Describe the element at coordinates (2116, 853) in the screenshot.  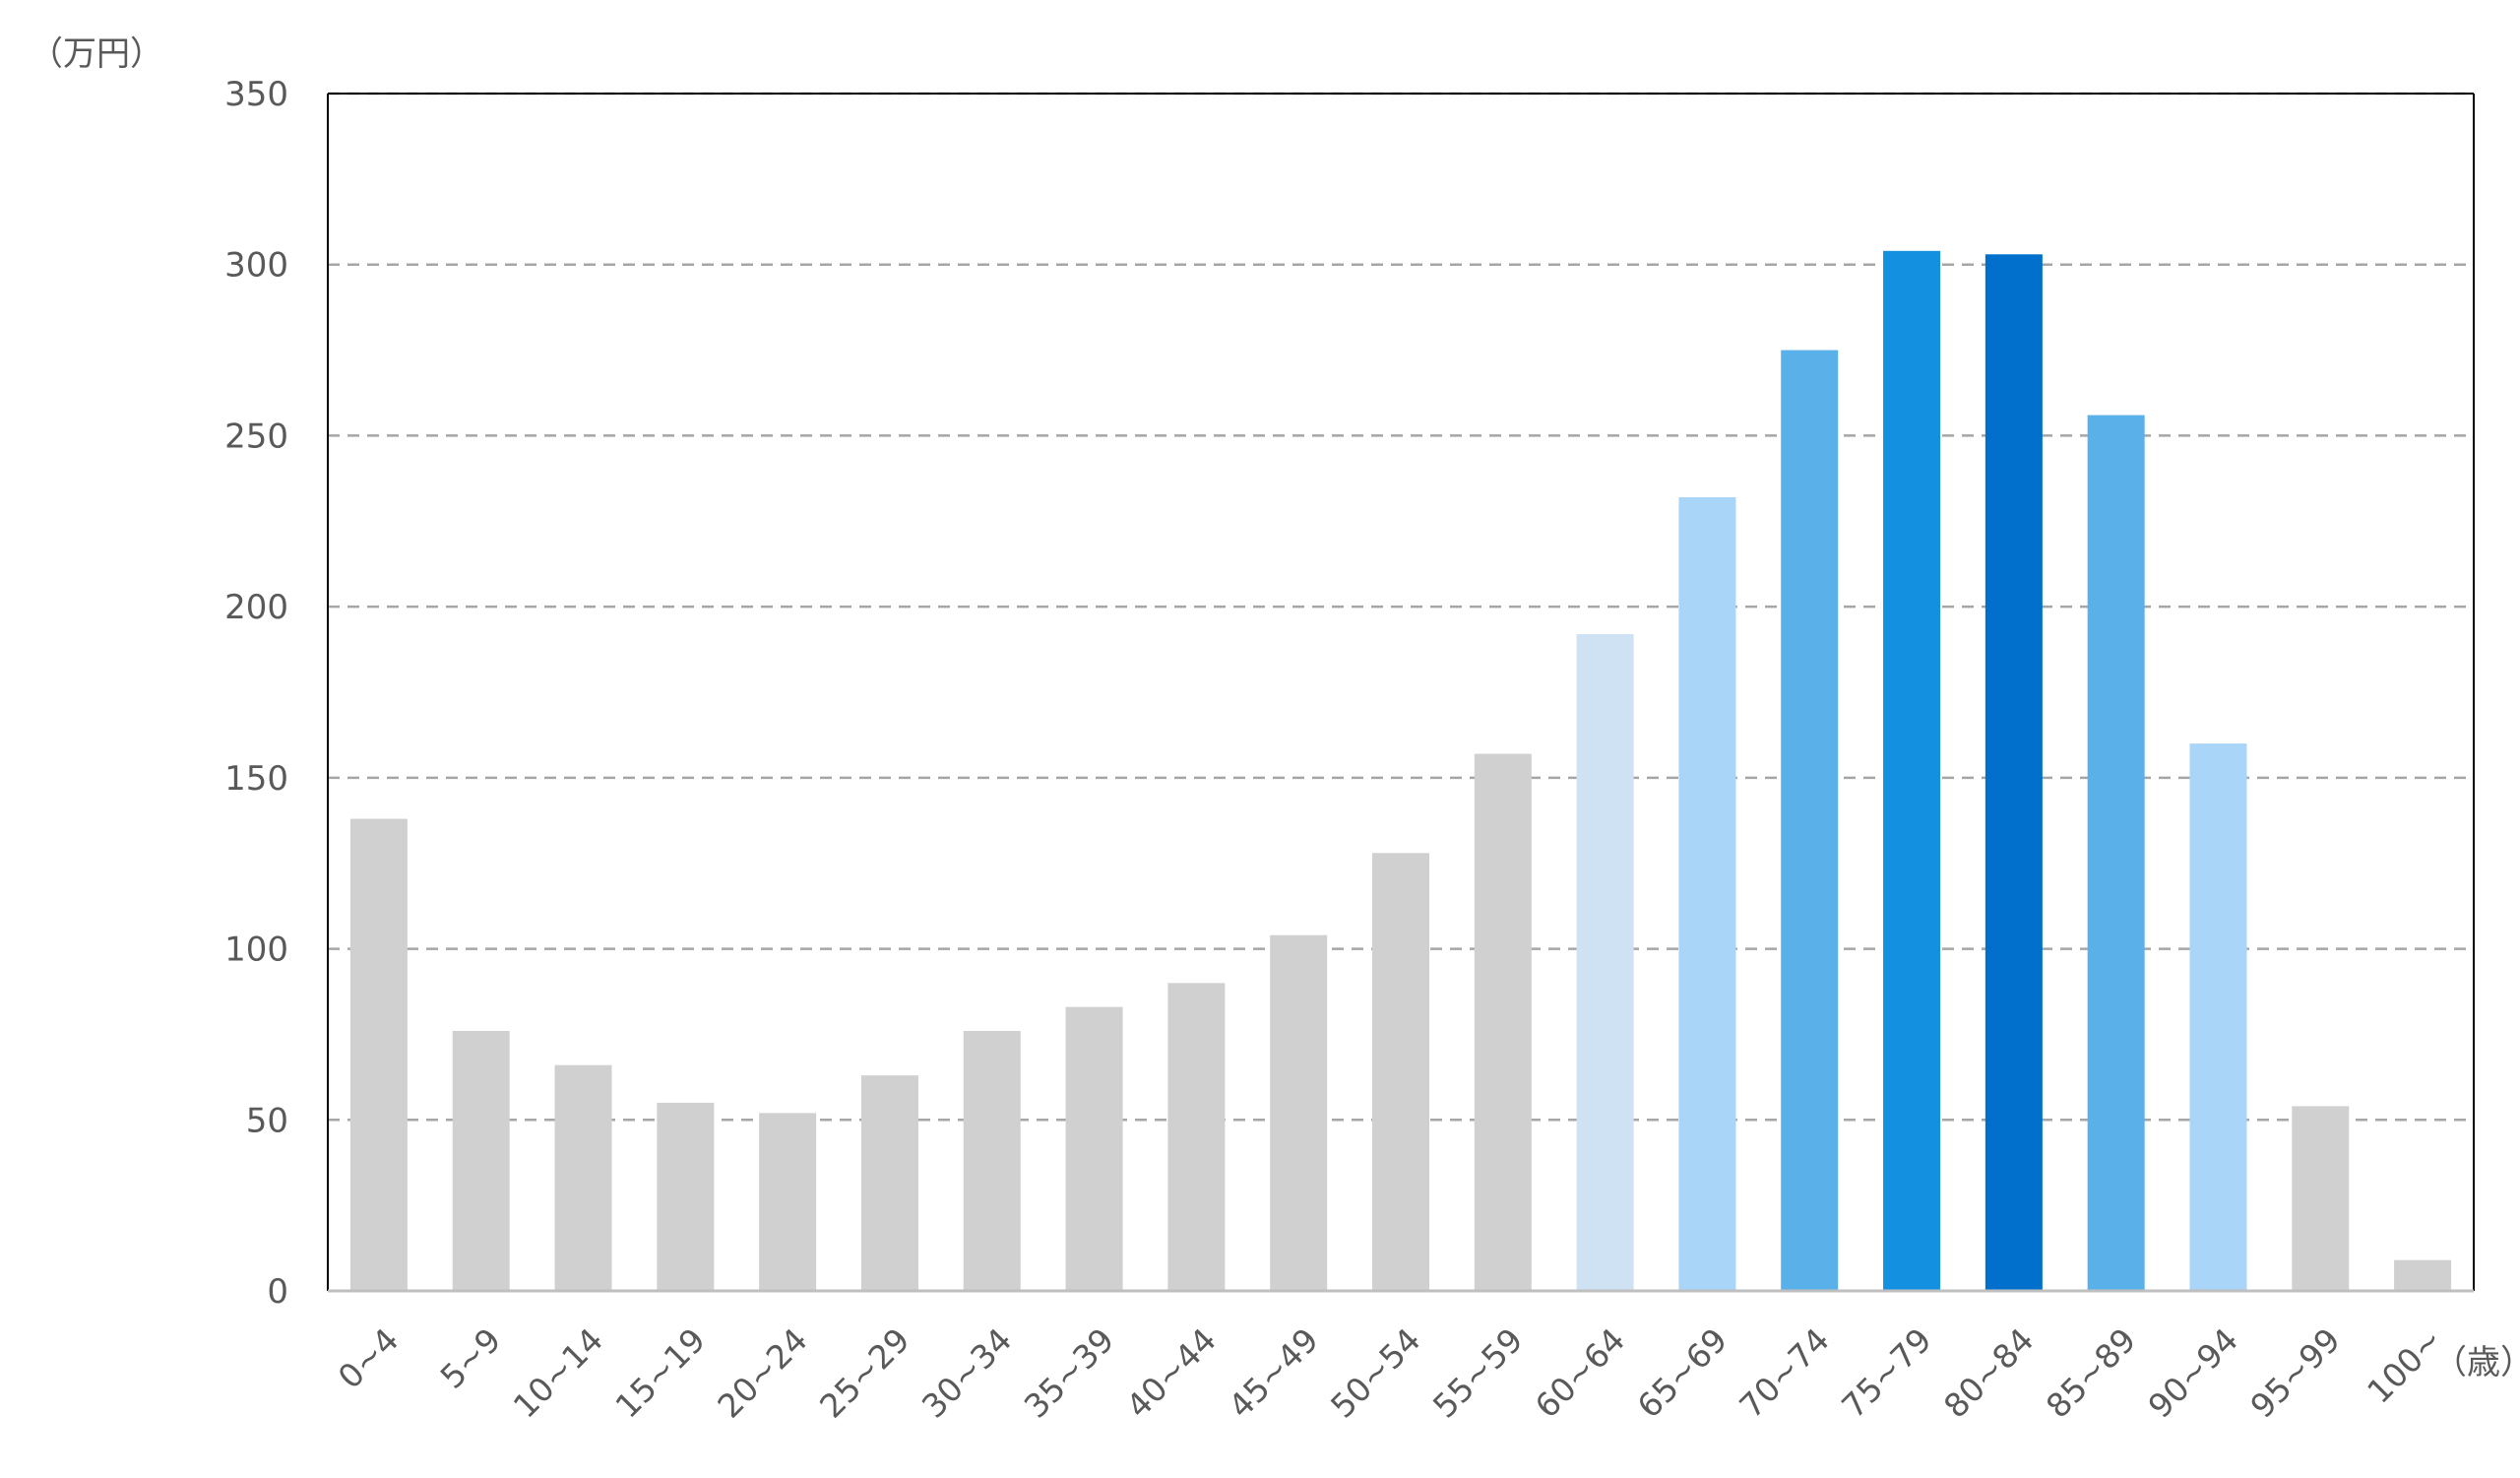
I see `bar-85~89` at that location.